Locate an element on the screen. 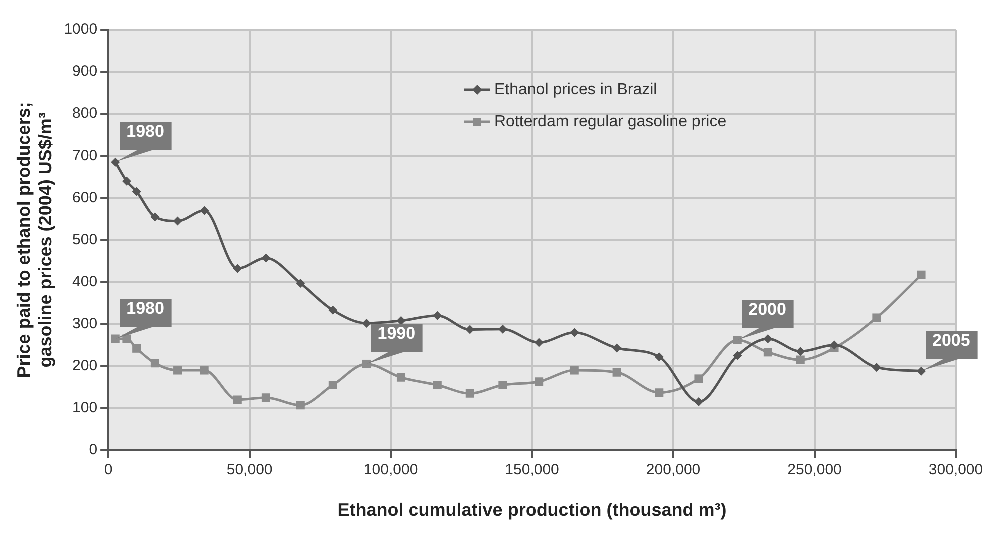 The height and width of the screenshot is (536, 994). y-tick-label: 200 is located at coordinates (85, 365).